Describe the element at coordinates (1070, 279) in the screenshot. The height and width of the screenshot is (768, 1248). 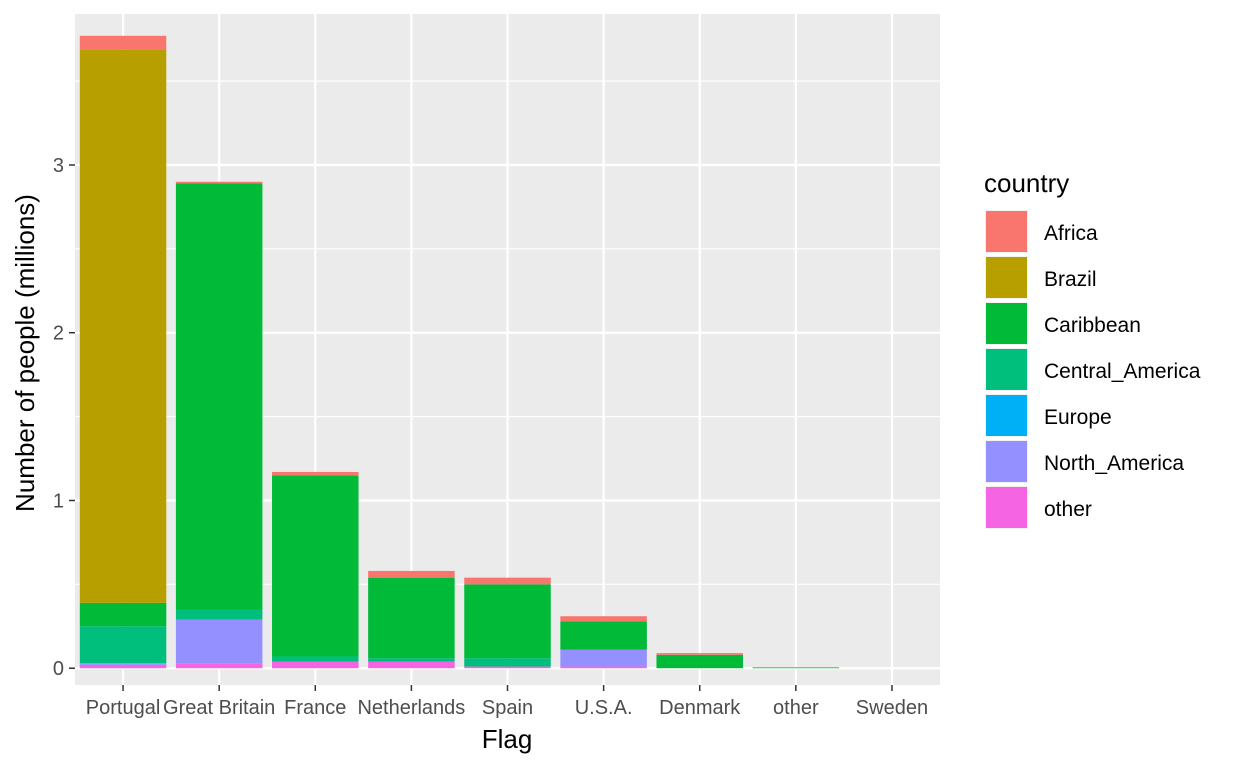
I see `legend-label: Brazil` at that location.